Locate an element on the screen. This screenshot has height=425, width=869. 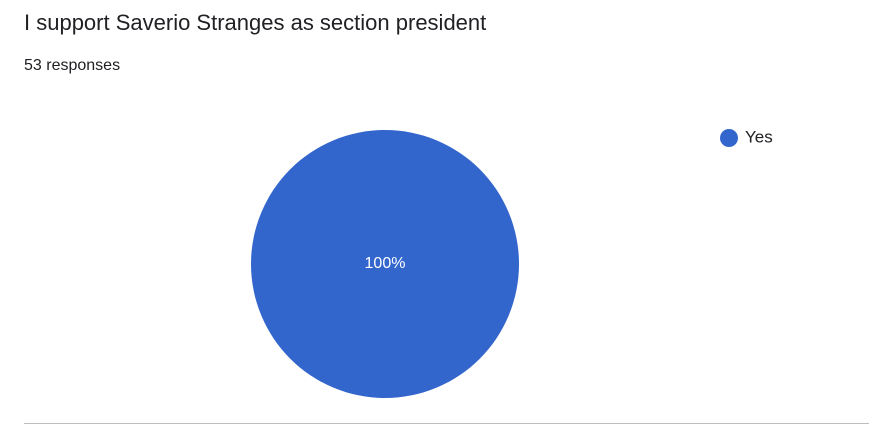
legend-swatch is located at coordinates (729, 138).